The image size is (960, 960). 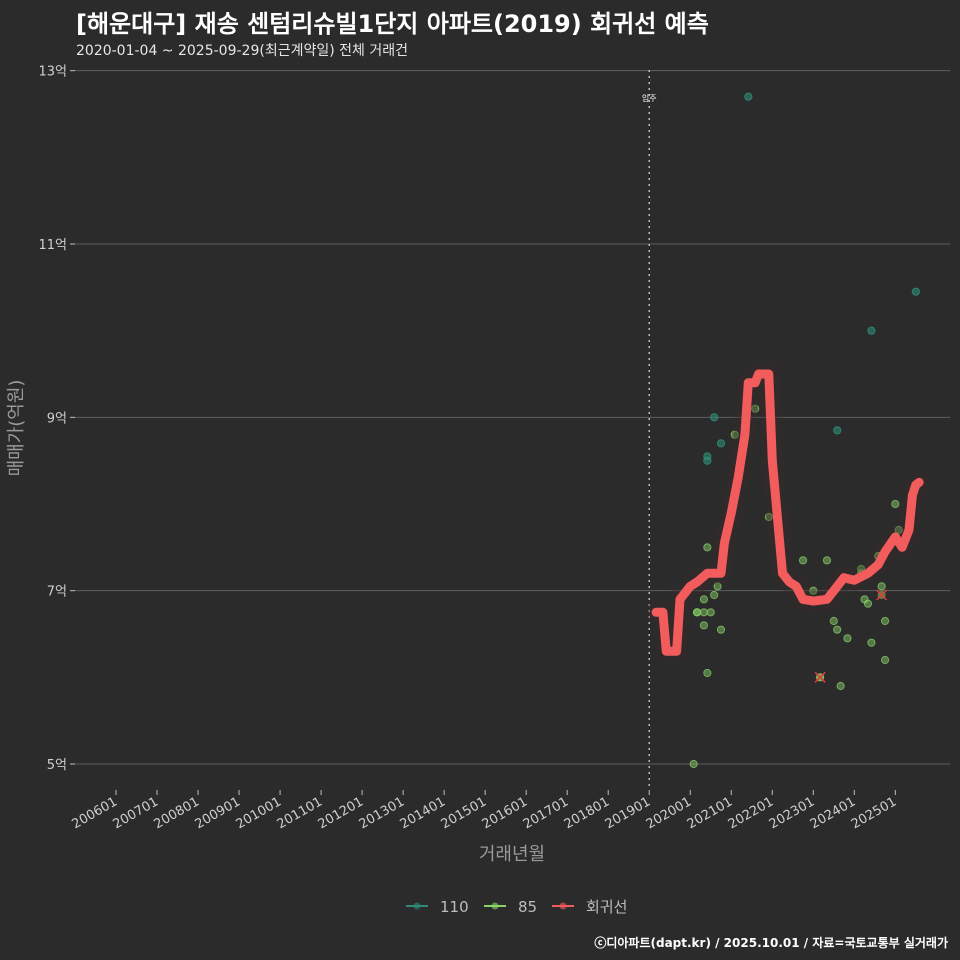 I want to click on x-tick-label: 201401, so click(x=423, y=813).